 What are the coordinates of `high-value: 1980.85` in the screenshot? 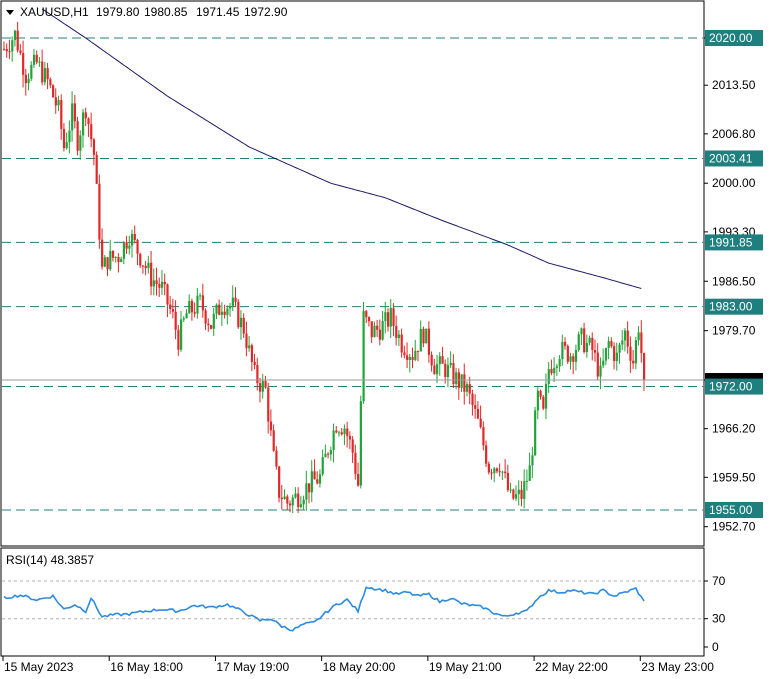 It's located at (166, 12).